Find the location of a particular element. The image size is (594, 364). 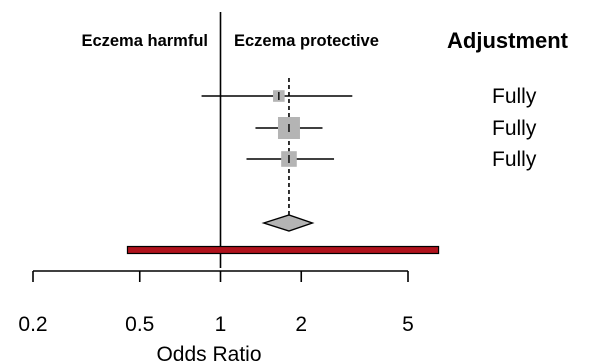

pooled-diamond is located at coordinates (288, 223).